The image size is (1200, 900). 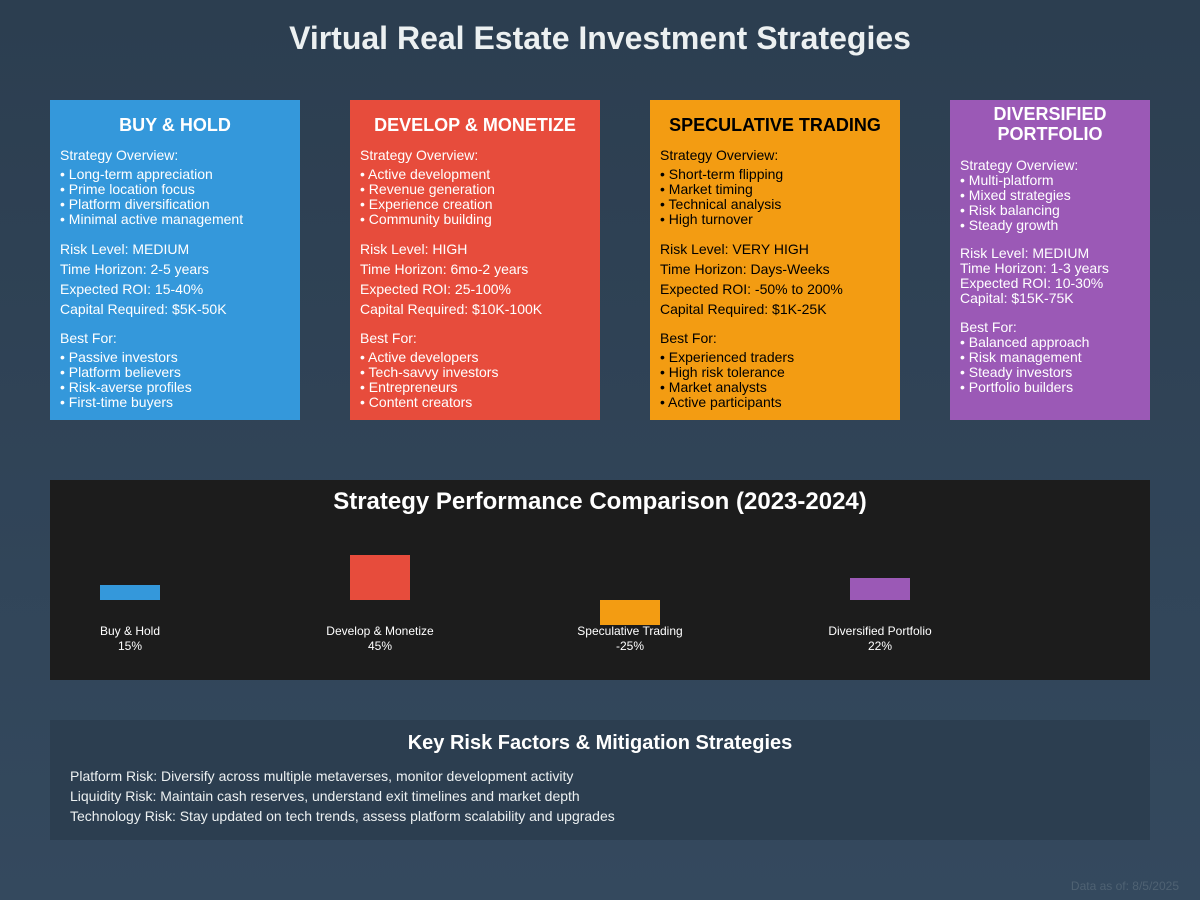 I want to click on time-horizon: Time Horizon: 1-3 years, so click(x=1034, y=268).